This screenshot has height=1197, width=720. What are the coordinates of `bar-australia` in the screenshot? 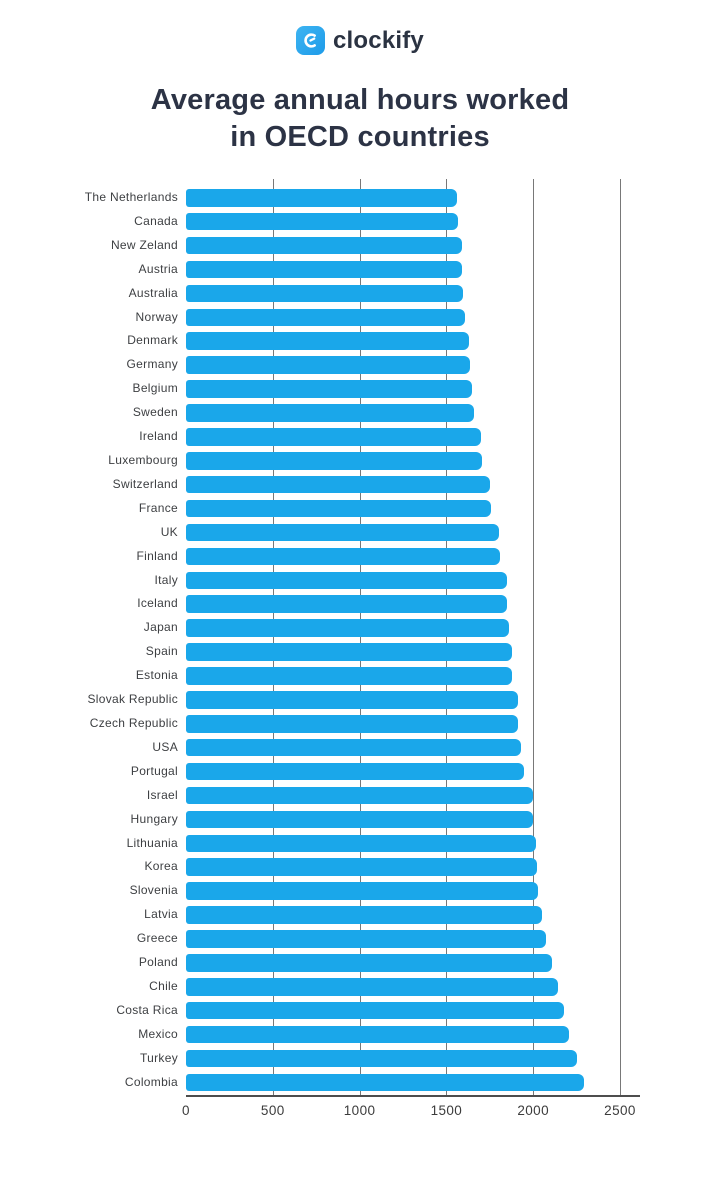 It's located at (324, 293).